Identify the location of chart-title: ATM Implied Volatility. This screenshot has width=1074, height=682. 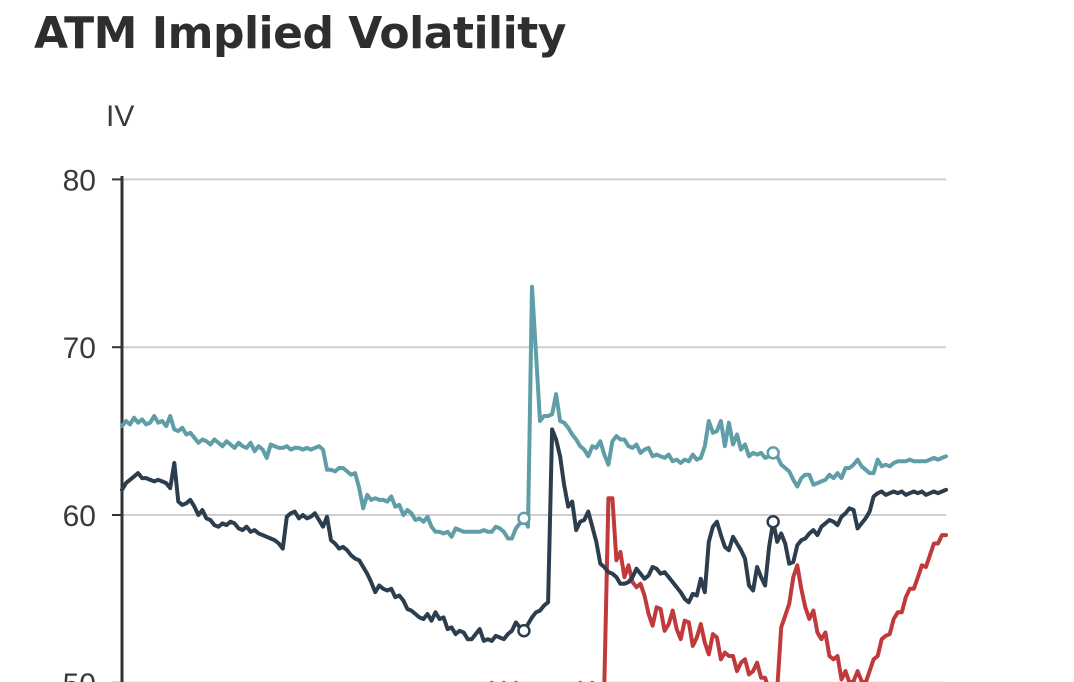
(300, 33).